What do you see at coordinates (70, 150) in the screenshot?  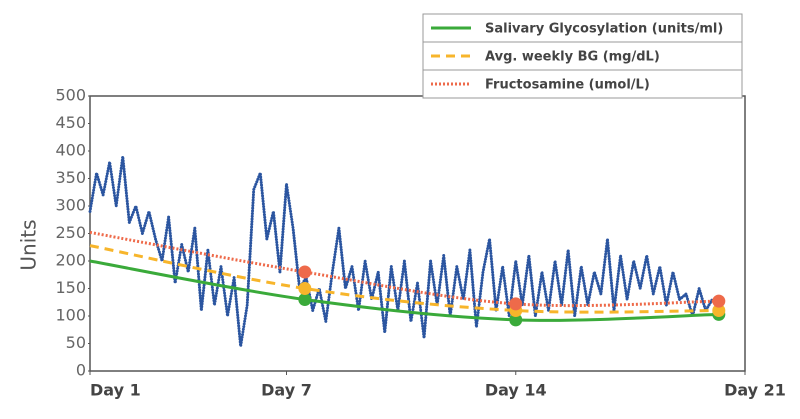 I see `y-tick-label: 400` at bounding box center [70, 150].